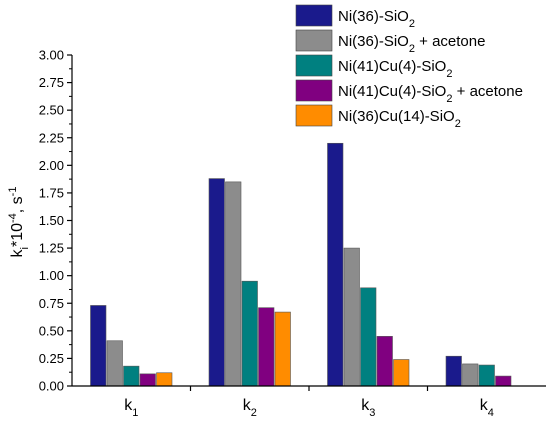  What do you see at coordinates (51, 248) in the screenshot?
I see `y-tick-label: 1.25` at bounding box center [51, 248].